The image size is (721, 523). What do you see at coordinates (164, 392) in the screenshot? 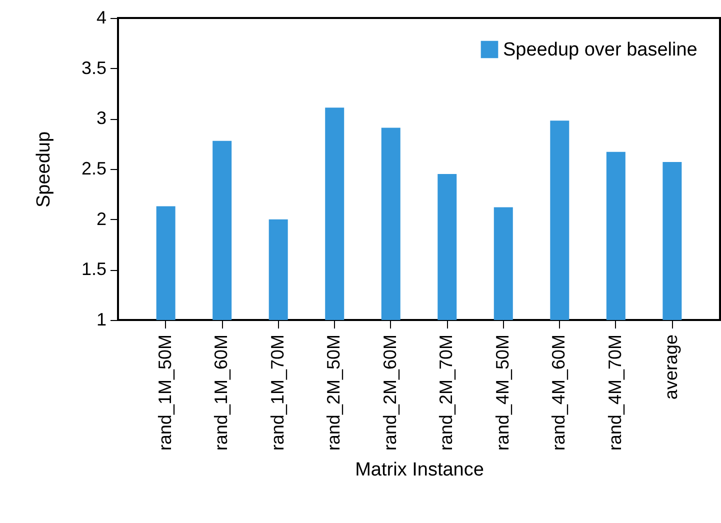
I see `x-tick-label: rand_1M_50M` at bounding box center [164, 392].